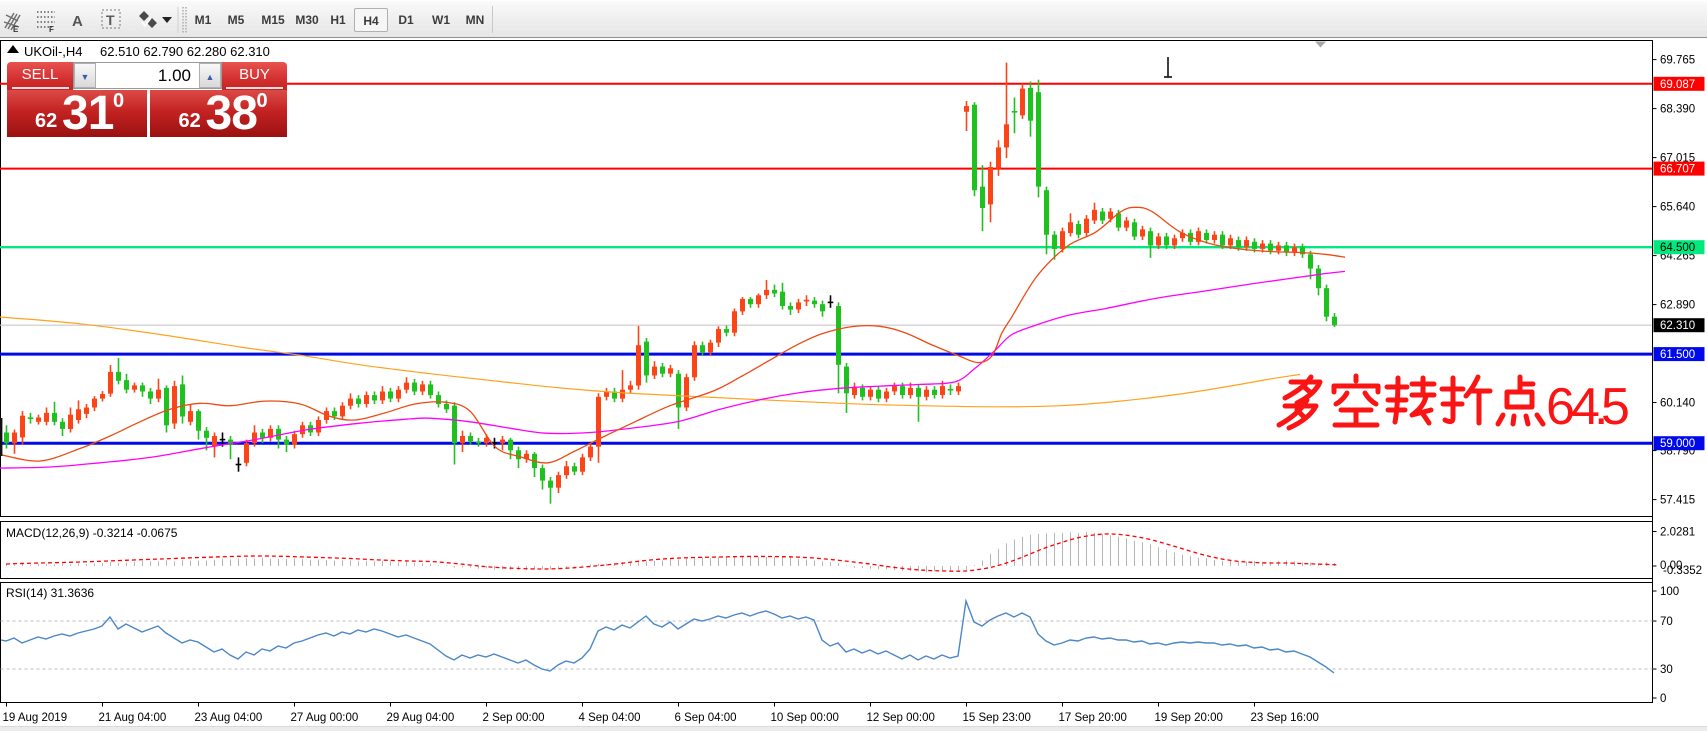 Image resolution: width=1707 pixels, height=731 pixels. Describe the element at coordinates (610, 718) in the screenshot. I see `svg-text: 4 Sep 04:00` at that location.